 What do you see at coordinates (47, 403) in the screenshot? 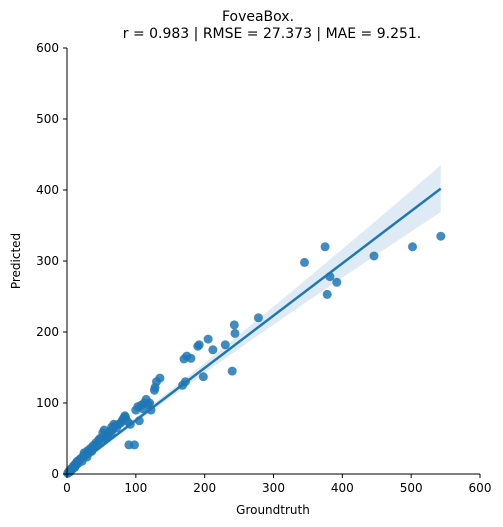
I see `y-tick-label: 100` at bounding box center [47, 403].